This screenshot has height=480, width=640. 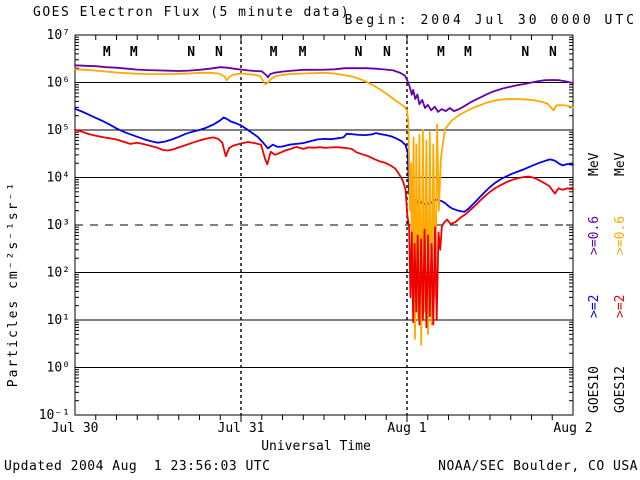 What do you see at coordinates (58, 368) in the screenshot?
I see `y-tick-label: 10⁰` at bounding box center [58, 368].